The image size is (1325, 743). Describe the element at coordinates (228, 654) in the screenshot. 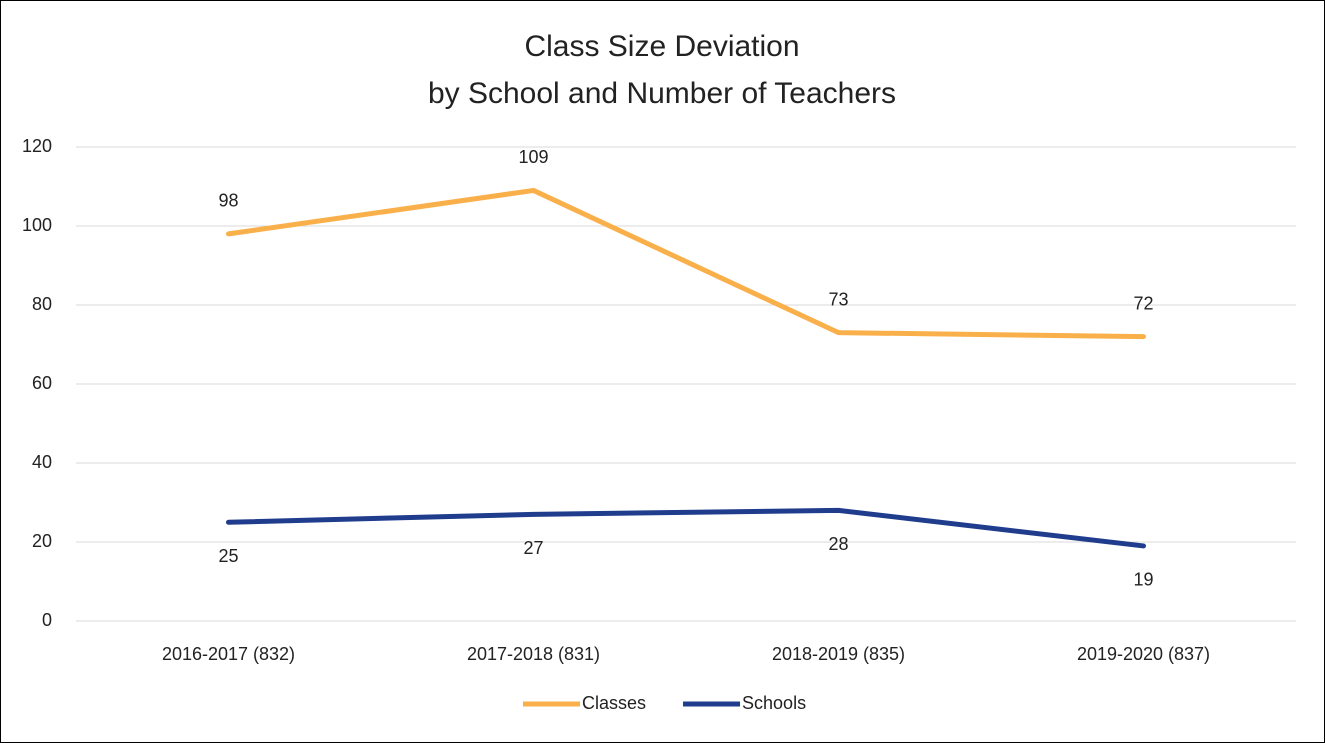

I see `x-tick-label: 2016-2017 (832)` at that location.